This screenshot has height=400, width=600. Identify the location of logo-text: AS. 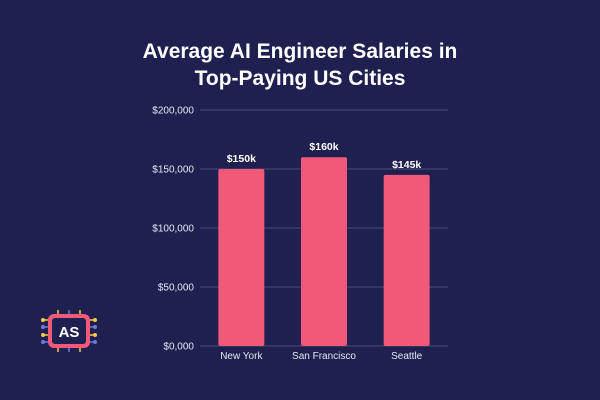
(69, 332).